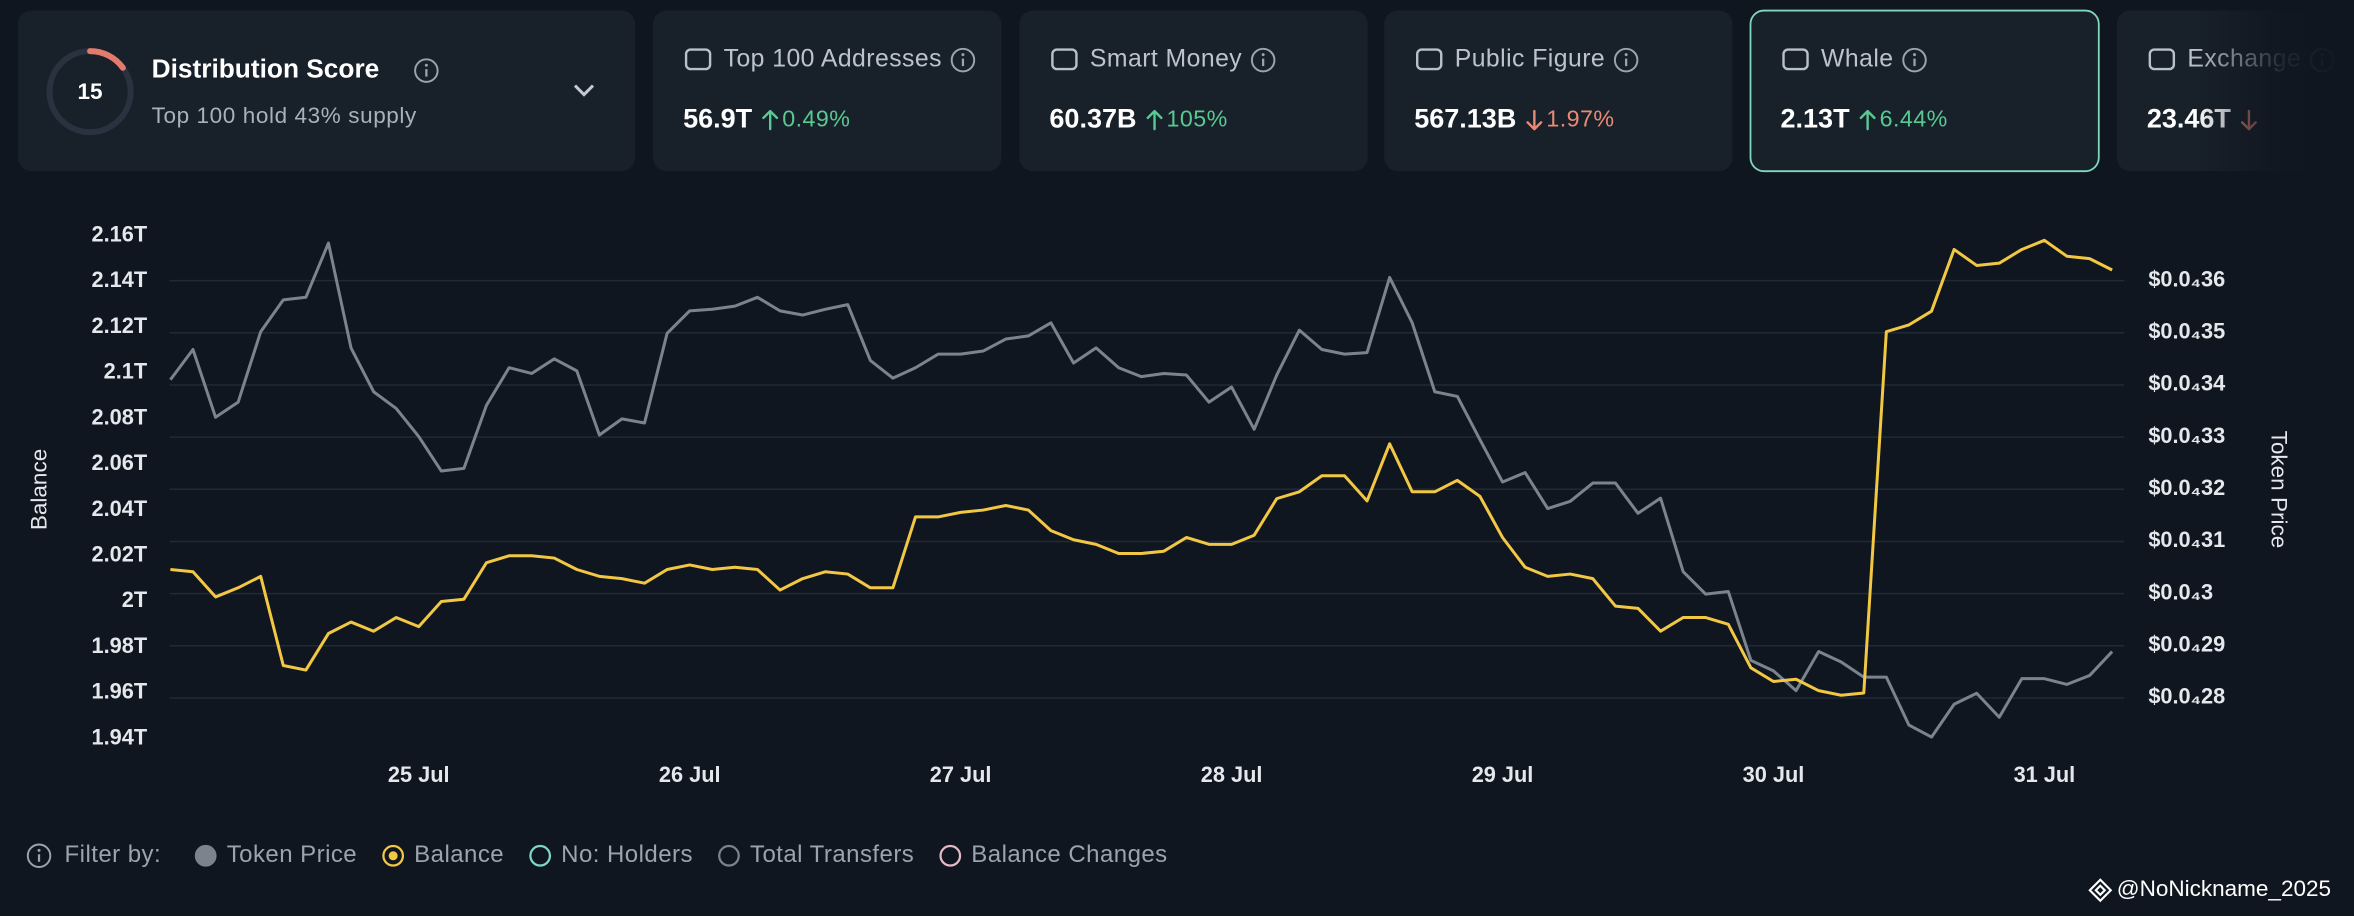 The width and height of the screenshot is (2354, 916). What do you see at coordinates (1530, 59) in the screenshot?
I see `card-label: Public Figure` at bounding box center [1530, 59].